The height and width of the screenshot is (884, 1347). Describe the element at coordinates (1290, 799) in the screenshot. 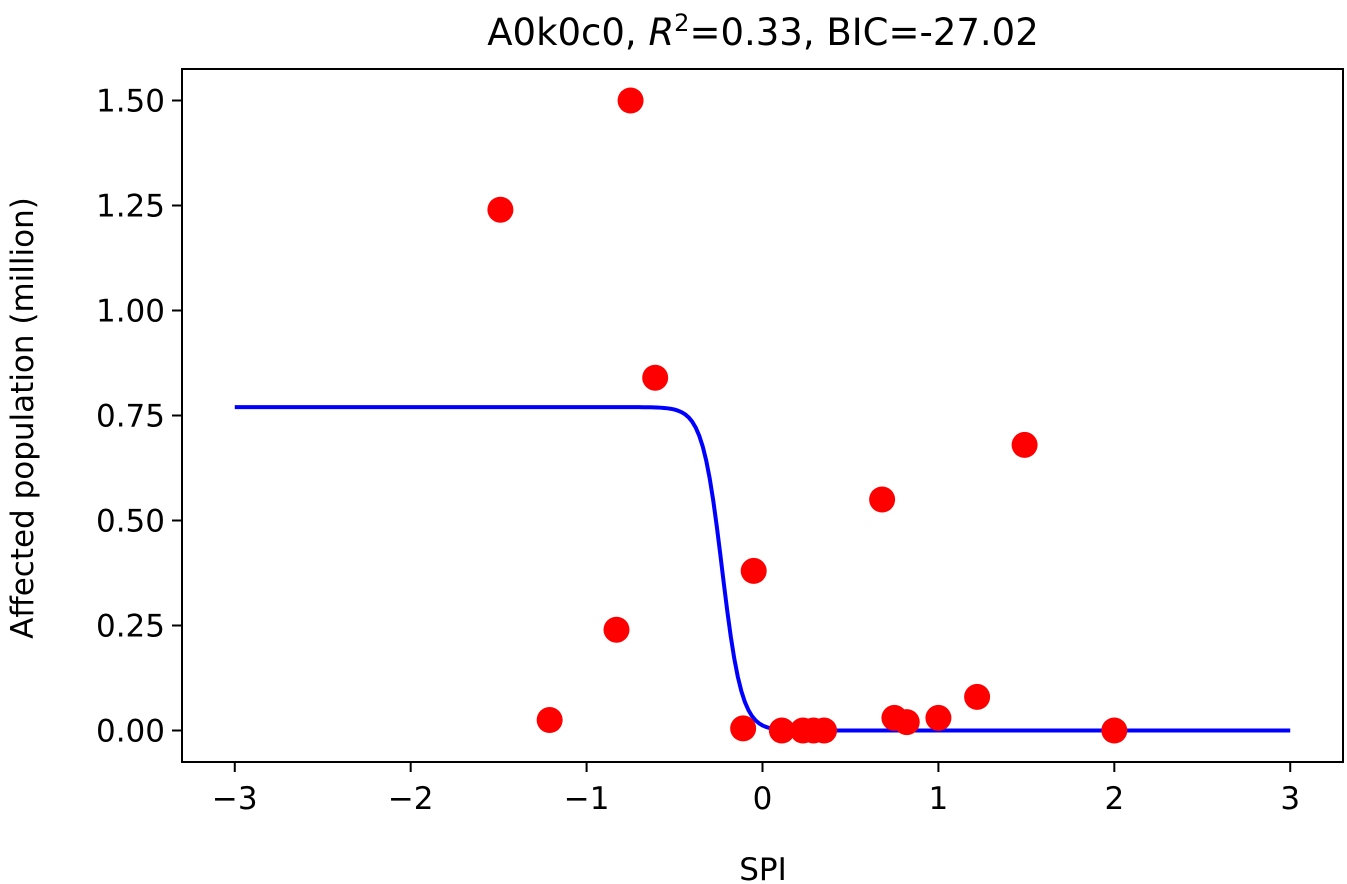

I see `x-tick-label: 3` at that location.